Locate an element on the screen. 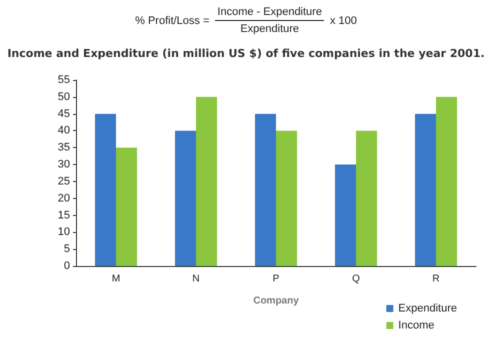  text: Expenditure is located at coordinates (270, 28).